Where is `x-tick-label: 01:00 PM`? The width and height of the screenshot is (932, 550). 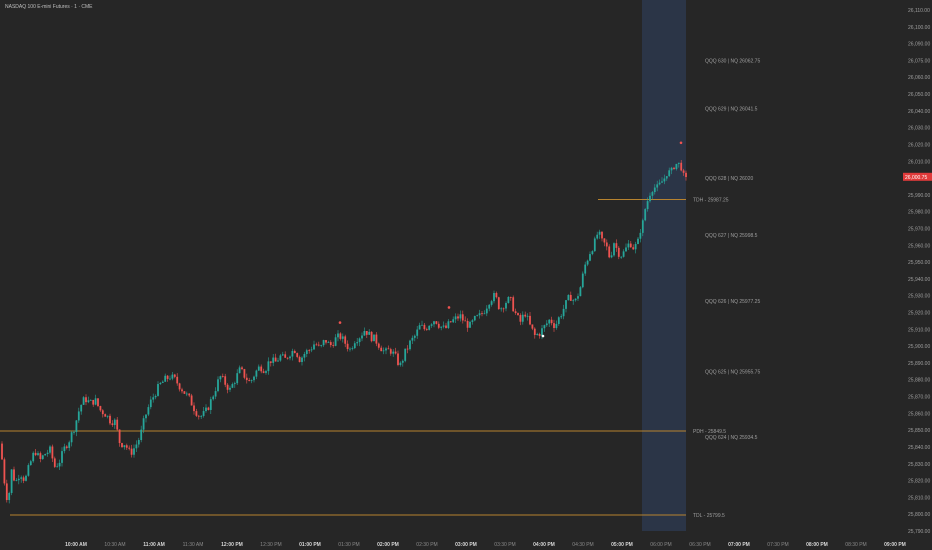 x-tick-label: 01:00 PM is located at coordinates (310, 545).